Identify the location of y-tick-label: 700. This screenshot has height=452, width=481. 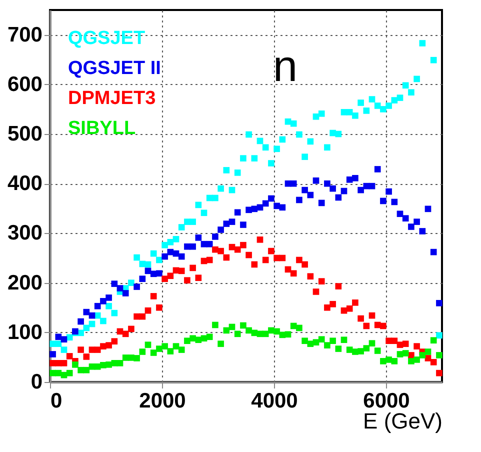
(24, 34).